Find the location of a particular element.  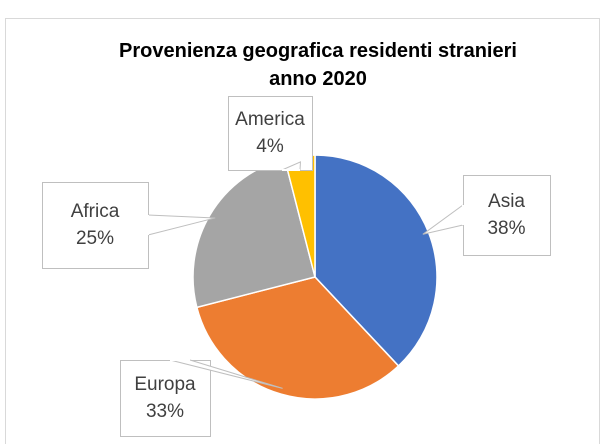

value-label: 38% is located at coordinates (506, 228).